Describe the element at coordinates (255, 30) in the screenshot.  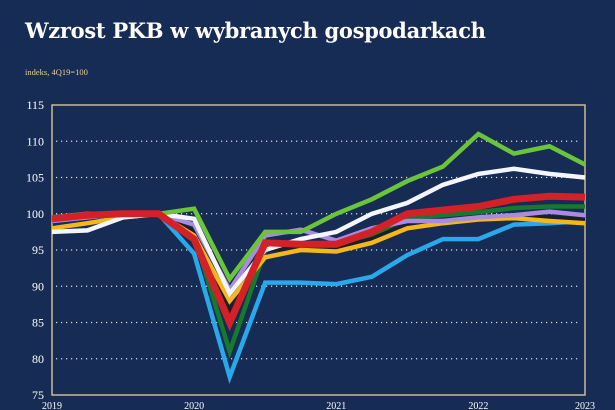
I see `chart-title: Wzrost PKB w wybranych gospodarkach` at that location.